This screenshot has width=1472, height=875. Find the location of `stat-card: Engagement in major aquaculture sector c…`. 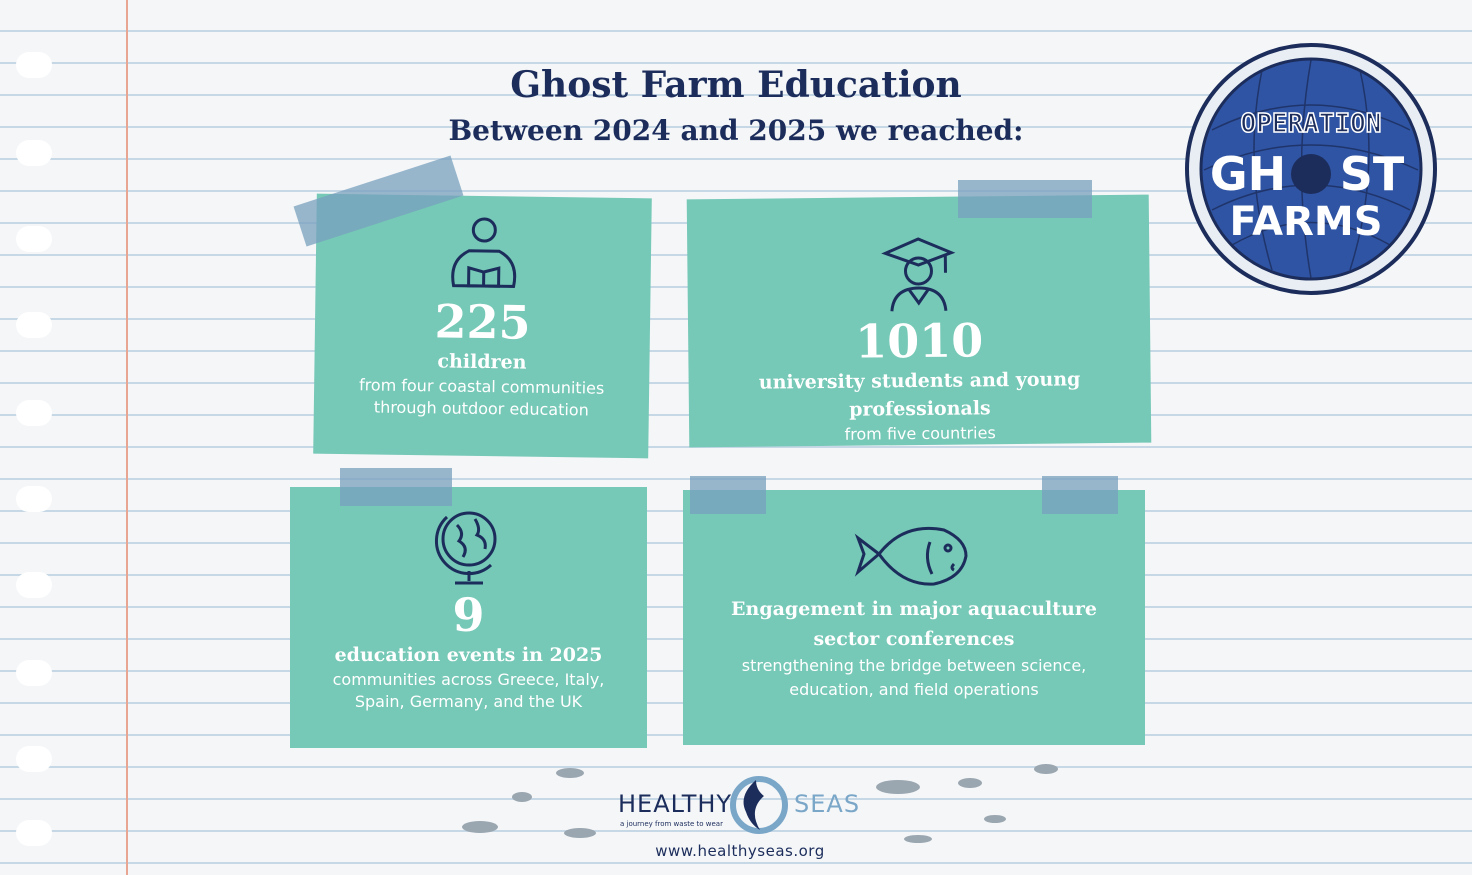

stat-card: Engagement in major aquaculture sector c… is located at coordinates (914, 617).